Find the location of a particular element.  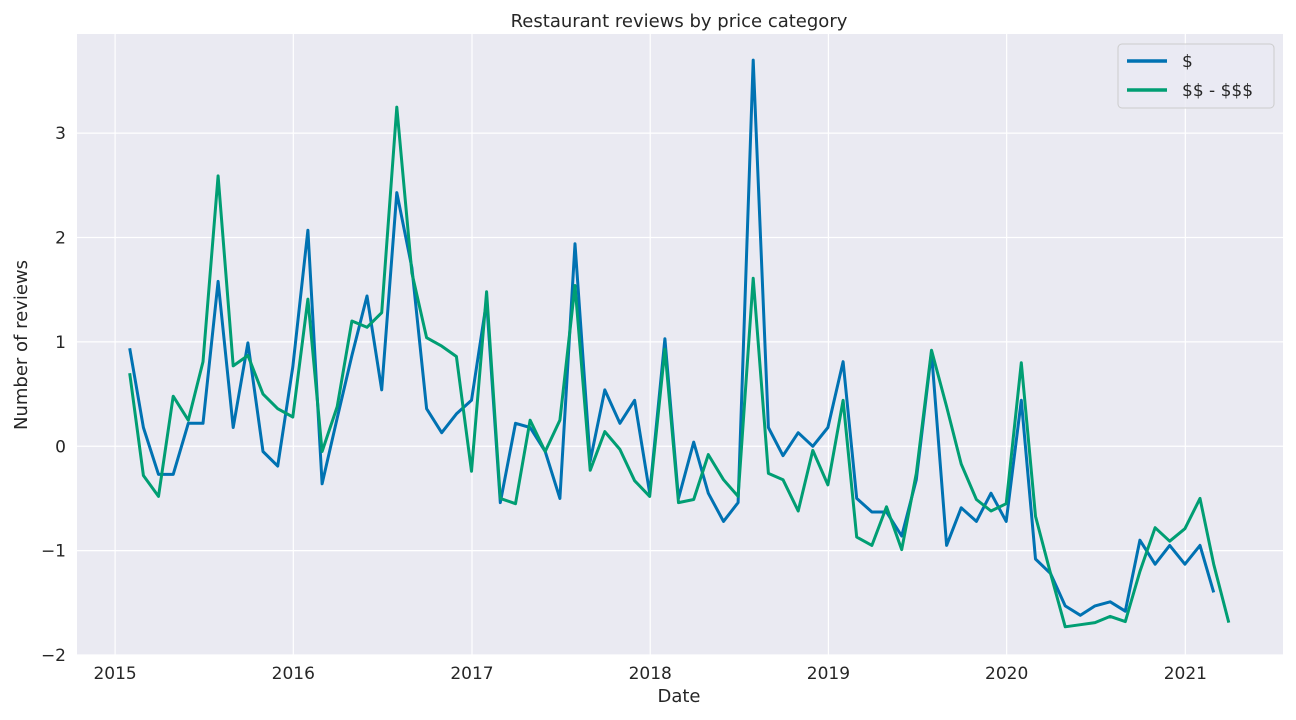

chart-title: Restaurant reviews by price category is located at coordinates (679, 21).